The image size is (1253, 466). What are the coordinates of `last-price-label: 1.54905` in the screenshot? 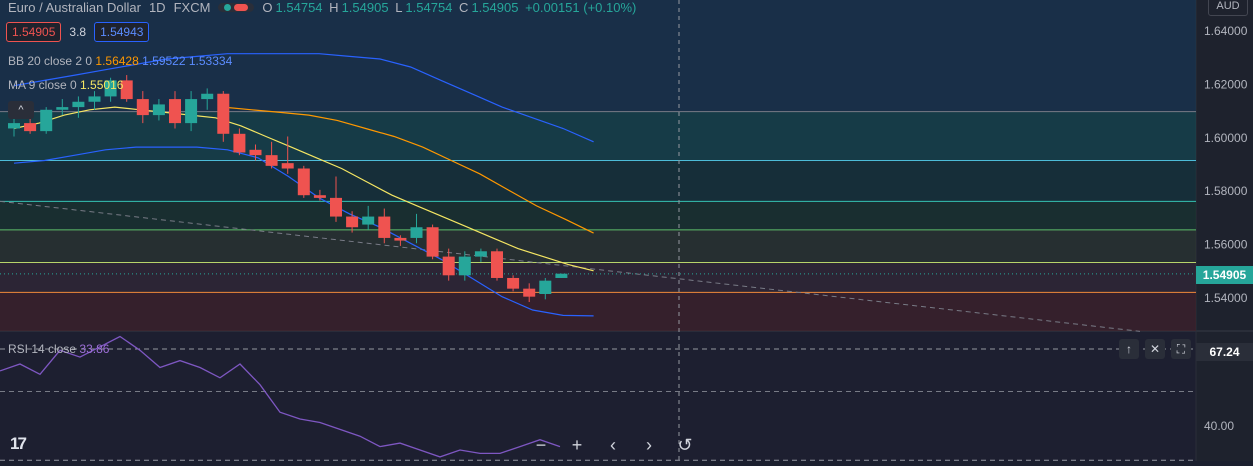 It's located at (1224, 275).